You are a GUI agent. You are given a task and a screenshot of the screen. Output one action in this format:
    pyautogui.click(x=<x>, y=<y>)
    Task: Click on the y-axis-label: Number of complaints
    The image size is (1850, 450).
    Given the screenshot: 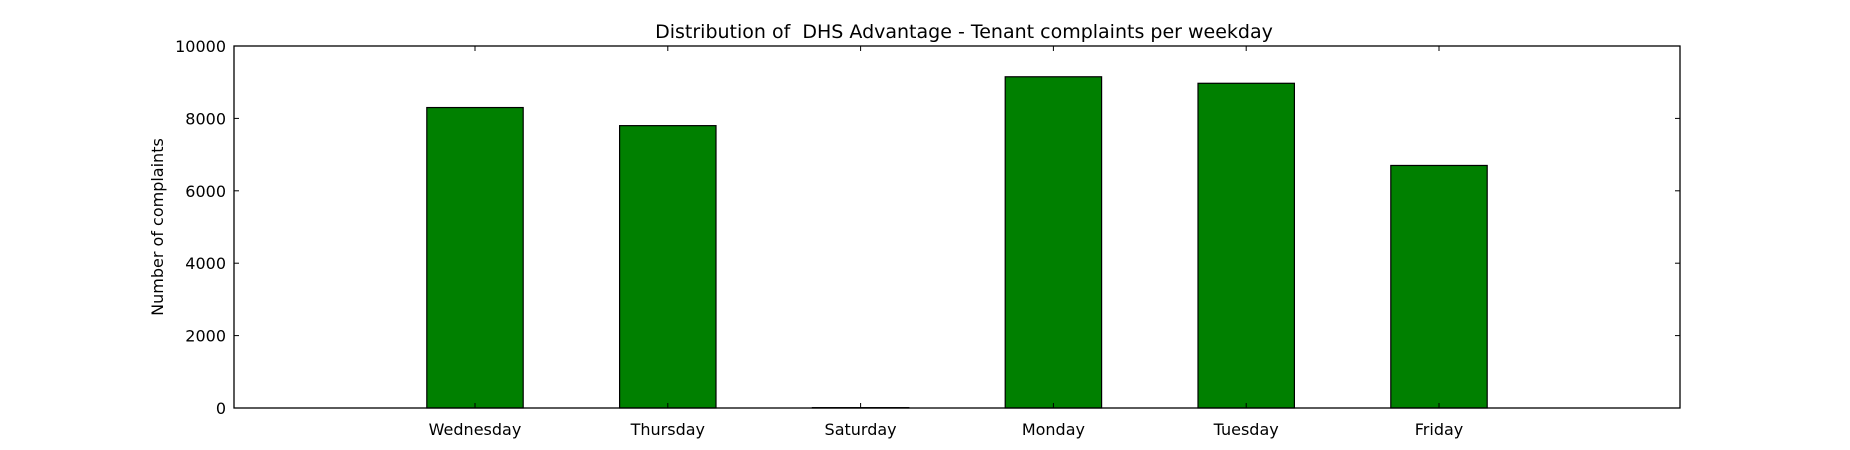 What is the action you would take?
    pyautogui.click(x=157, y=227)
    